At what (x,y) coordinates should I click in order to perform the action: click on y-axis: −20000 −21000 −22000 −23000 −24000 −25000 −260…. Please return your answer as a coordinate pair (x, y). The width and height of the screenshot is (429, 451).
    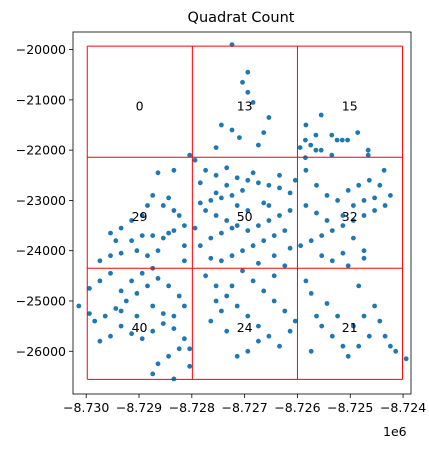
    Looking at the image, I should click on (44, 200).